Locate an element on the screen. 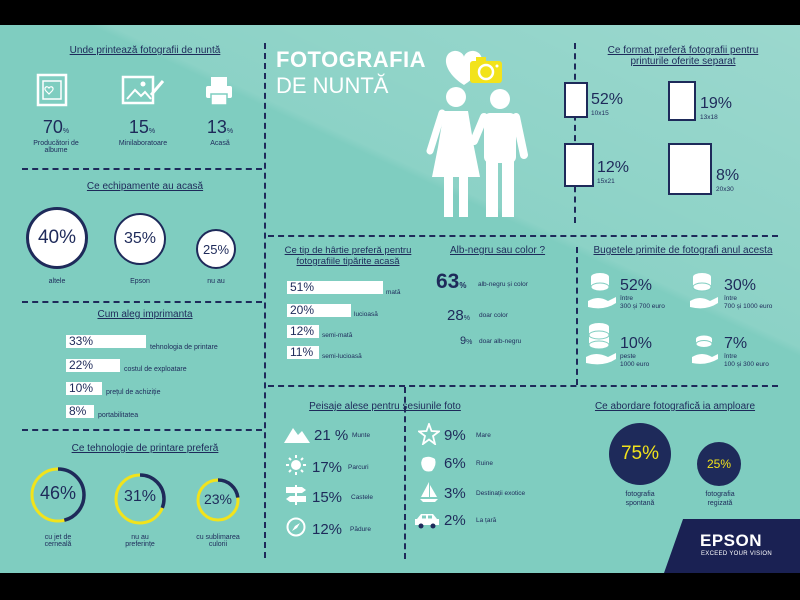 This screenshot has height=600, width=800. photo-format-label-2: 15x21 is located at coordinates (606, 181).